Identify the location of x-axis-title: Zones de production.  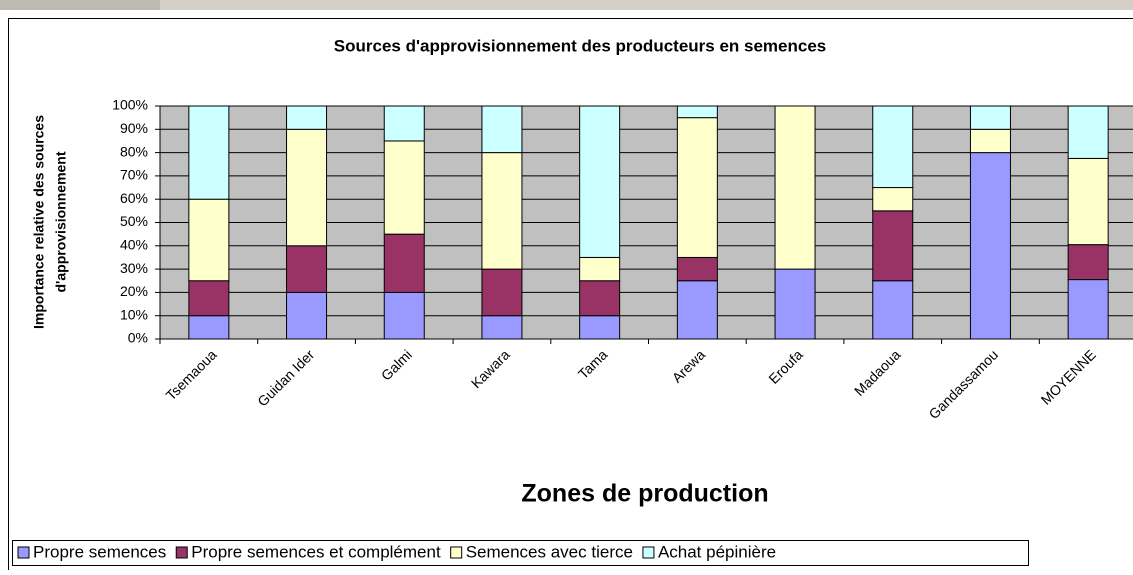
(644, 494).